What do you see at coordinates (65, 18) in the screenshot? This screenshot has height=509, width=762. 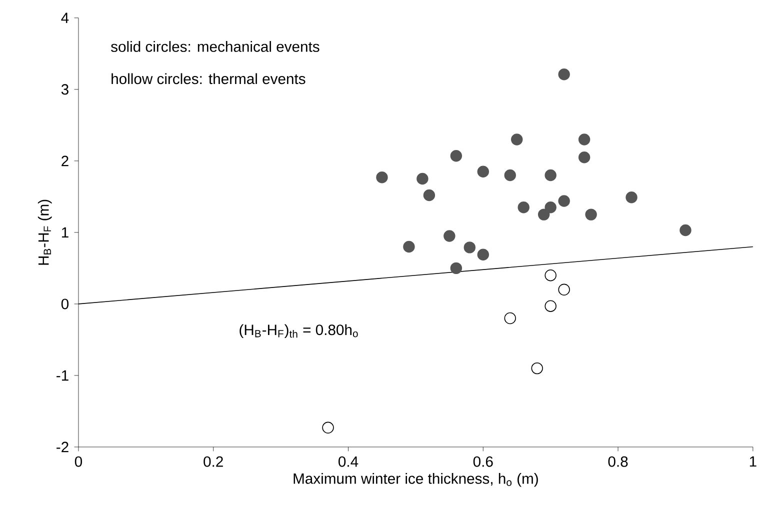 I see `y-tick-label: 4` at bounding box center [65, 18].